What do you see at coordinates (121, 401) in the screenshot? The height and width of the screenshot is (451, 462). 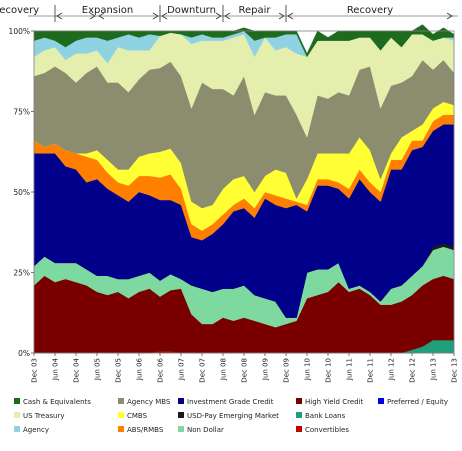 I see `legend-swatch-agency-mbs` at bounding box center [121, 401].